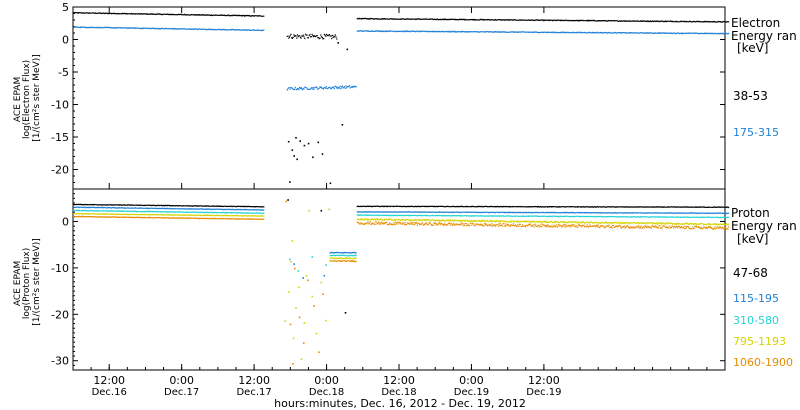  I want to click on proton-legend-series-795-1193: 795-1193, so click(759, 341).